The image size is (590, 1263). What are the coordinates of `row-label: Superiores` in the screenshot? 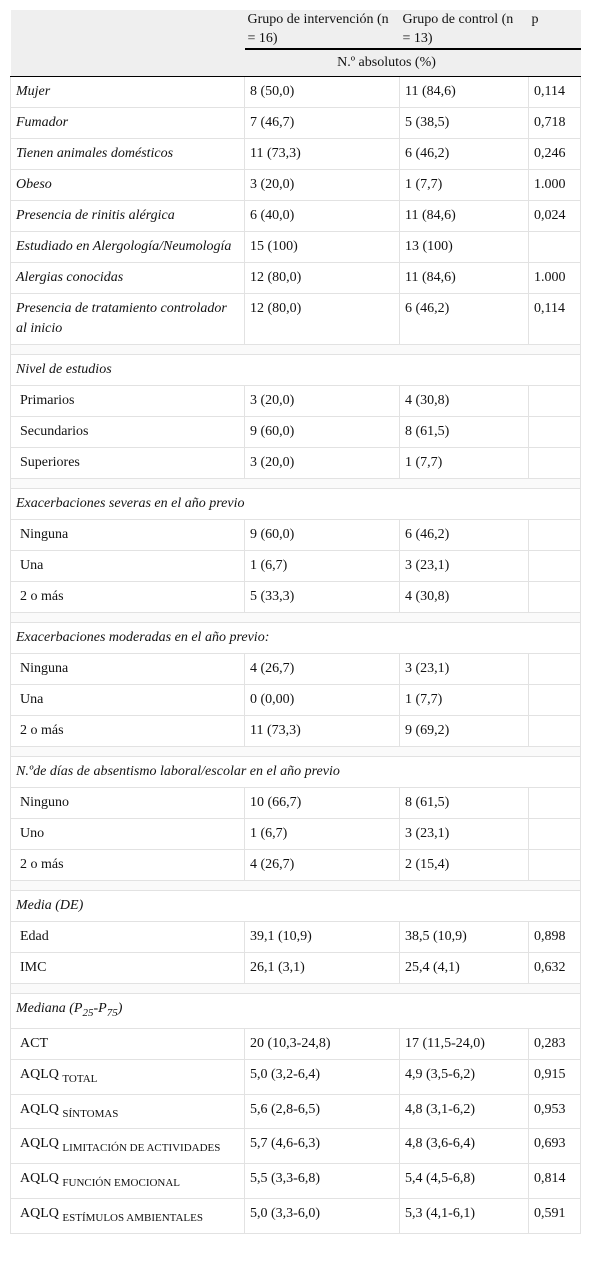 It's located at (127, 463).